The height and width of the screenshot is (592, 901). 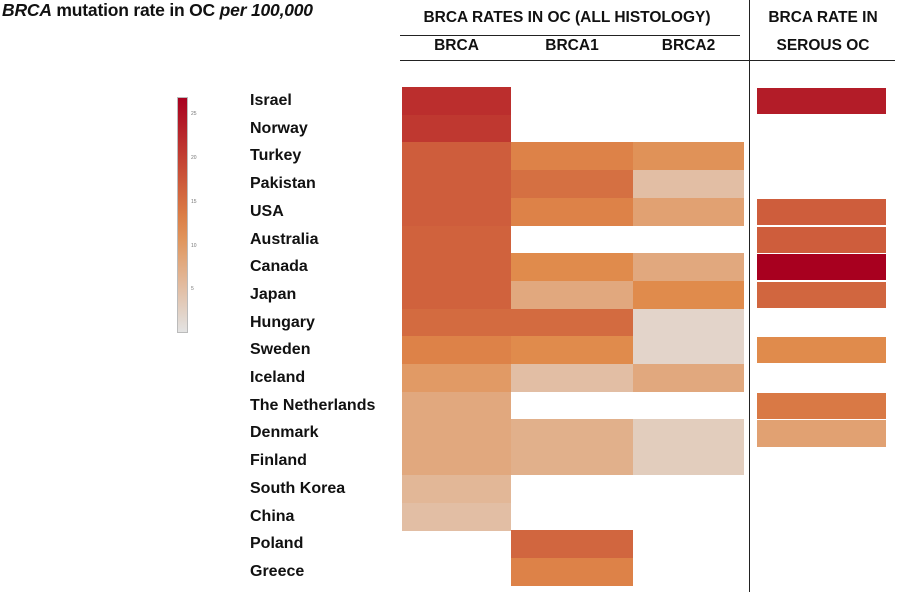 I want to click on column-label-brca2: BRCA2, so click(x=688, y=45).